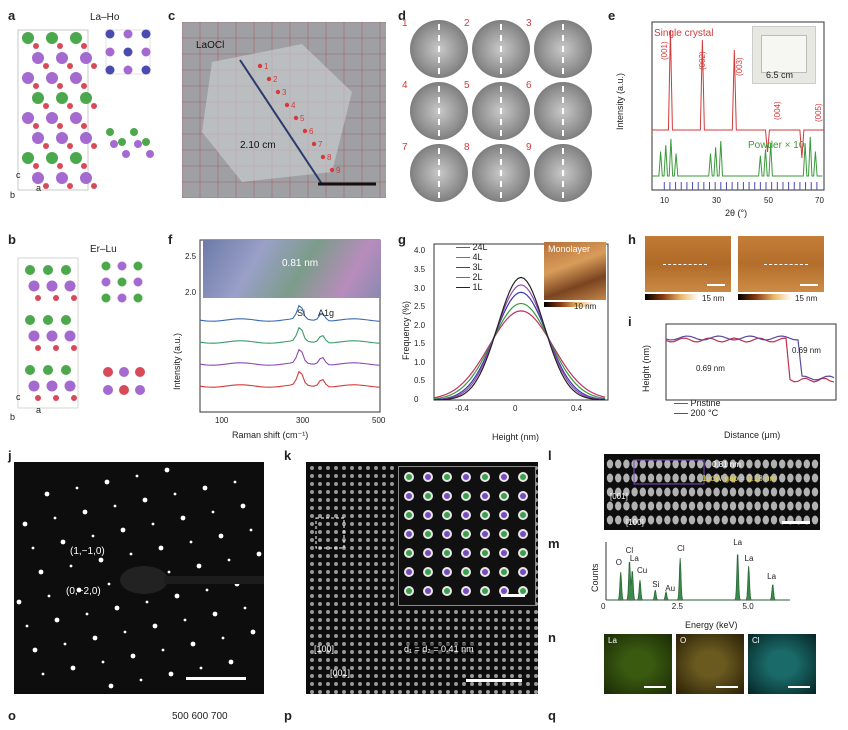  What do you see at coordinates (499, 110) in the screenshot?
I see `panel-d-grid: 1 2 3 4 5 6 7 8 9` at bounding box center [499, 110].